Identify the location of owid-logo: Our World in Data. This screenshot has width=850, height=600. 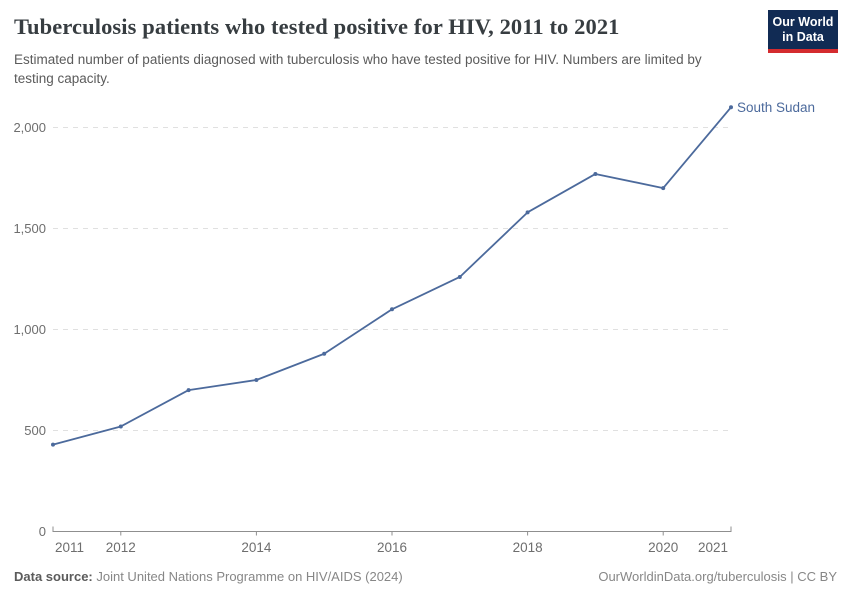
(803, 31).